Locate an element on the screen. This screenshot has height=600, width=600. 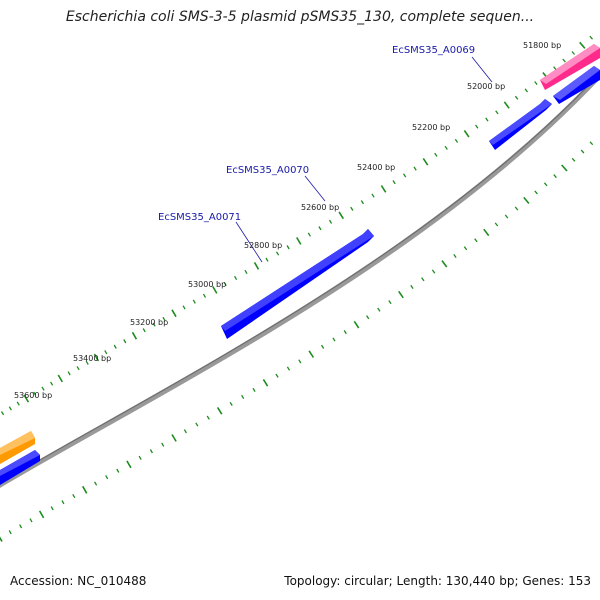
scale-label: 53000 bp is located at coordinates (207, 284).